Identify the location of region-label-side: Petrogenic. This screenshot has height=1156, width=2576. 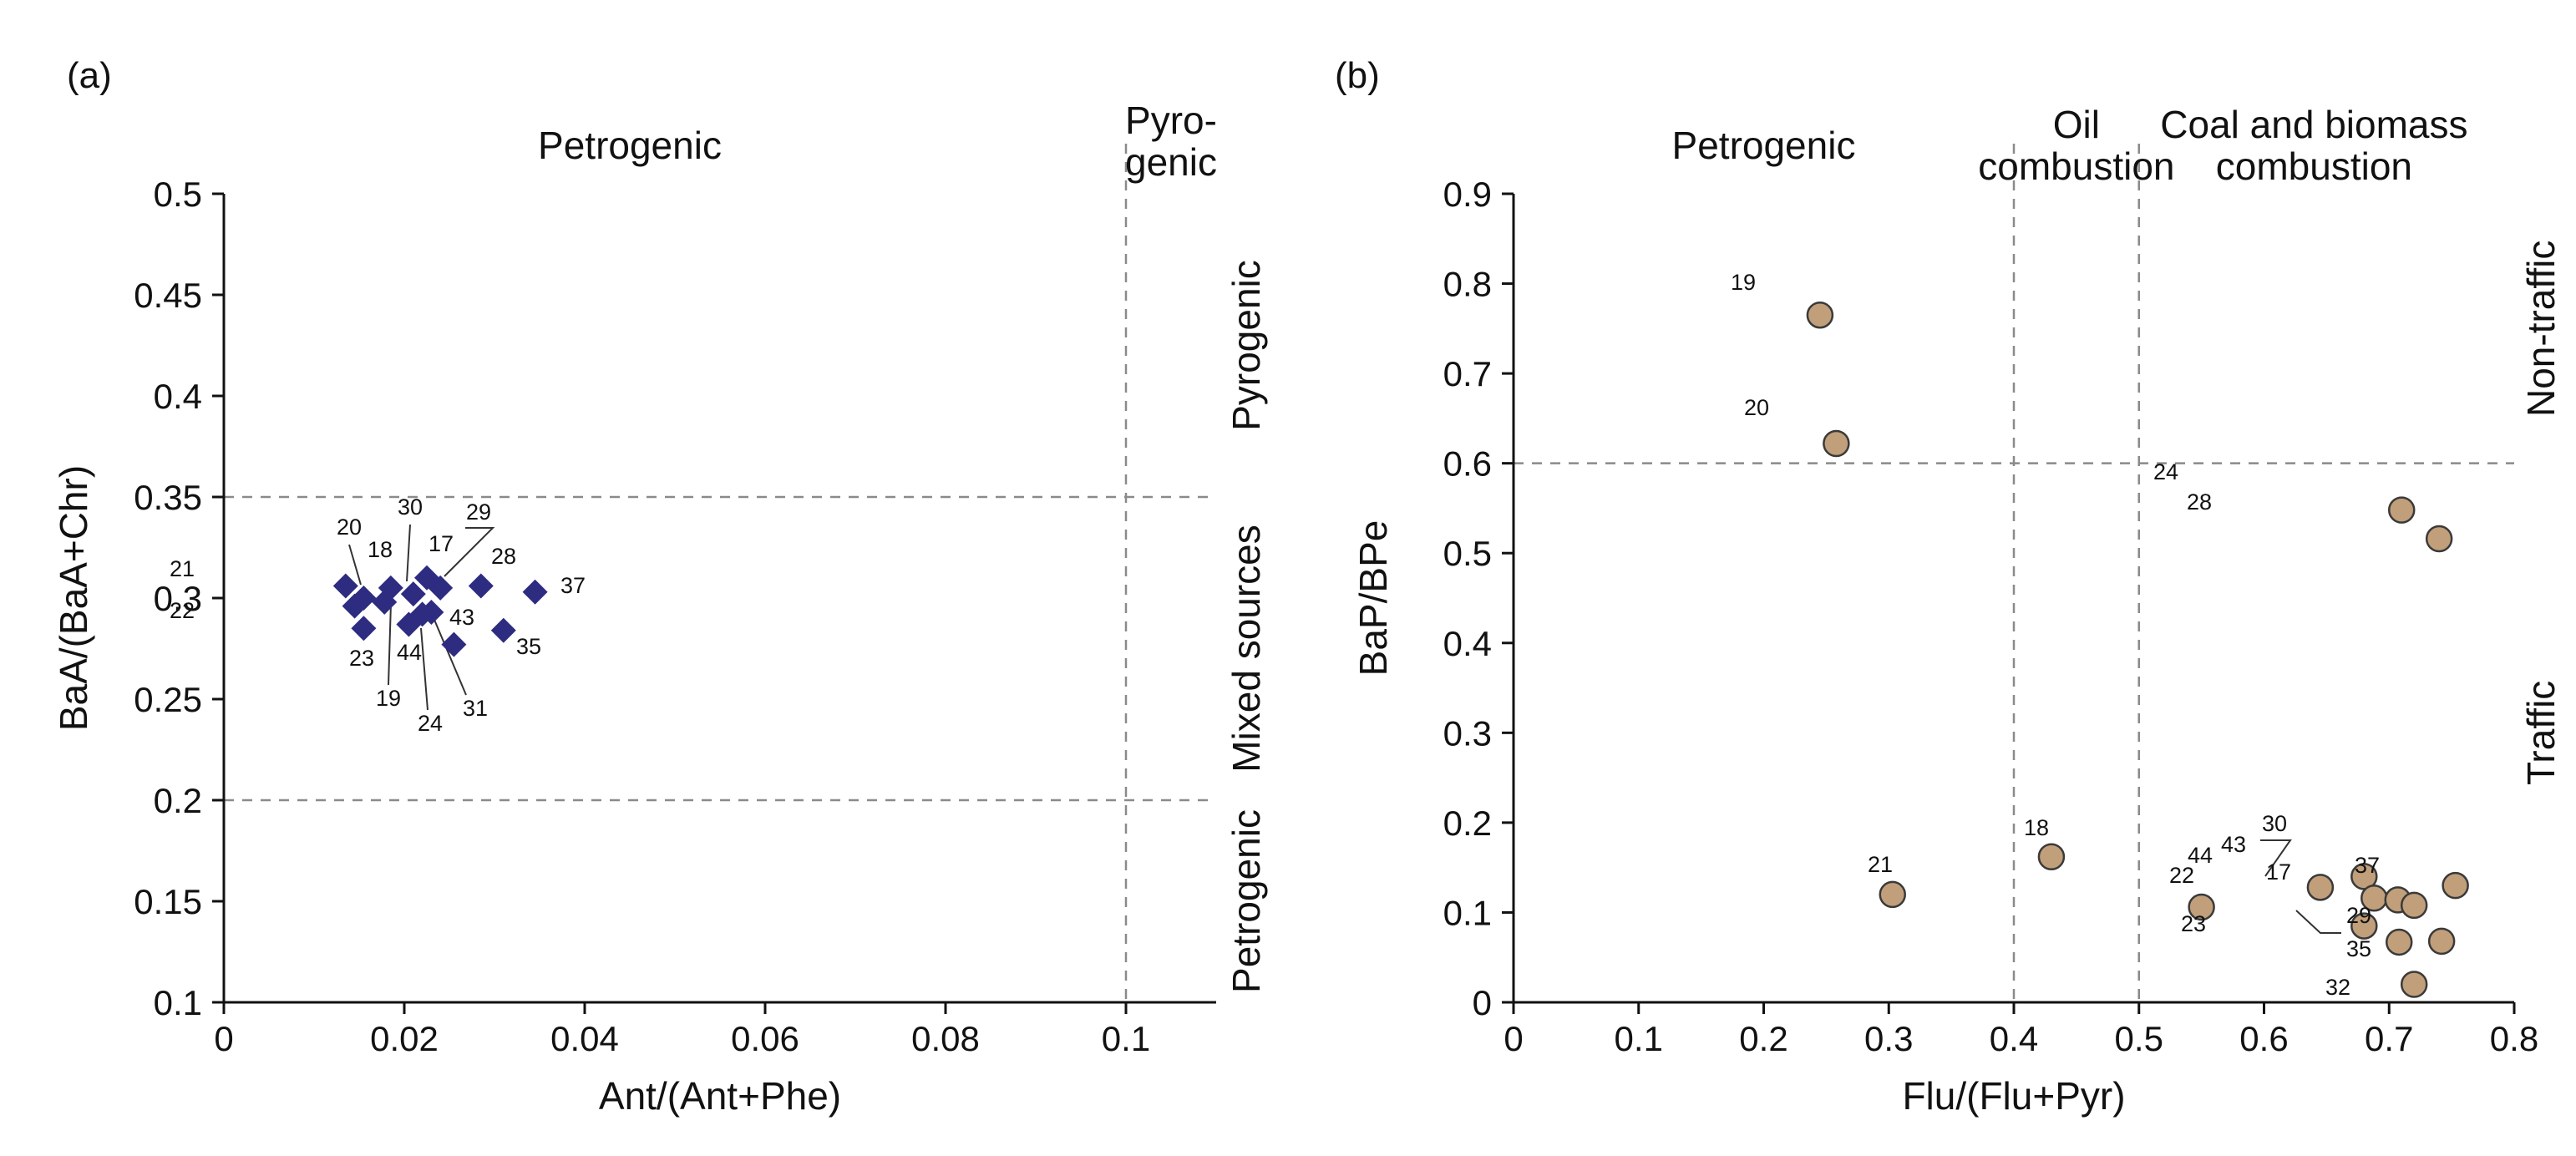
(1246, 901).